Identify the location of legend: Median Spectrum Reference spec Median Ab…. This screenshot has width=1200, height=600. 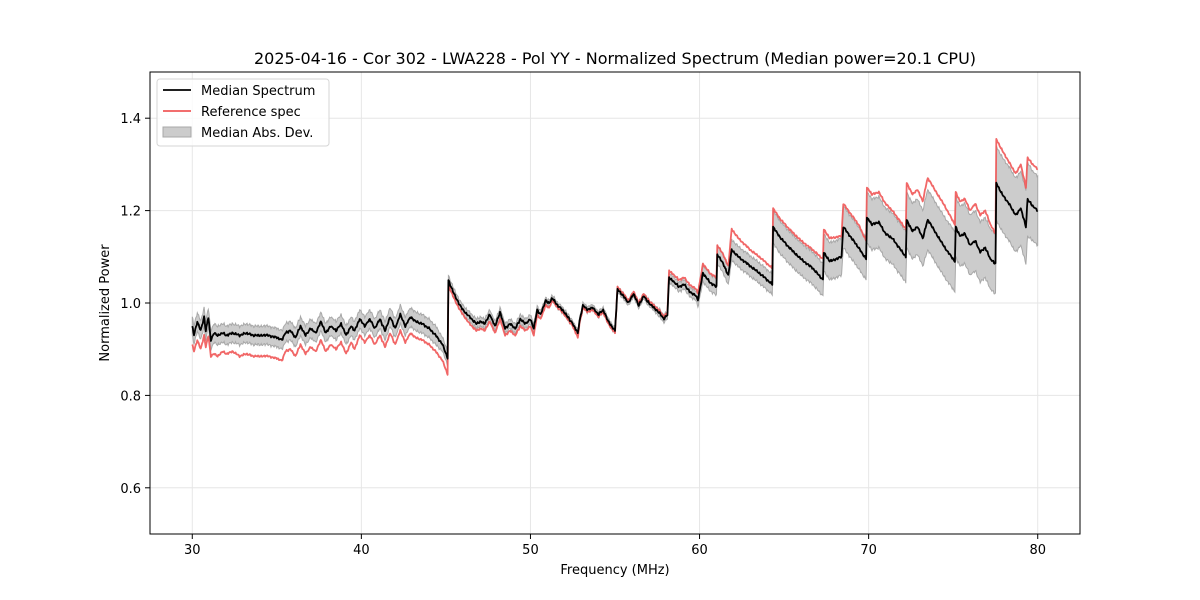
(243, 112).